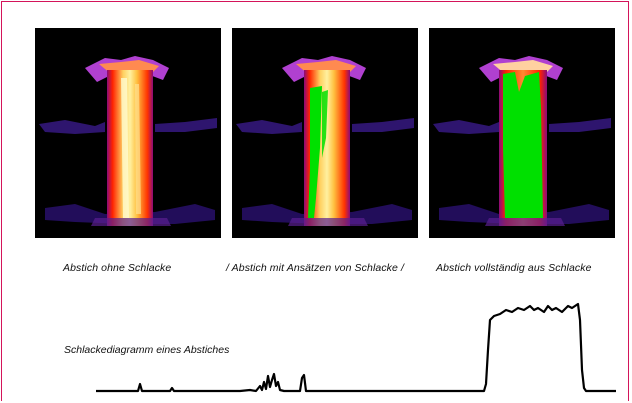  What do you see at coordinates (147, 350) in the screenshot?
I see `slag-diagram-title: Schlackediagramm eines Abstiches` at bounding box center [147, 350].